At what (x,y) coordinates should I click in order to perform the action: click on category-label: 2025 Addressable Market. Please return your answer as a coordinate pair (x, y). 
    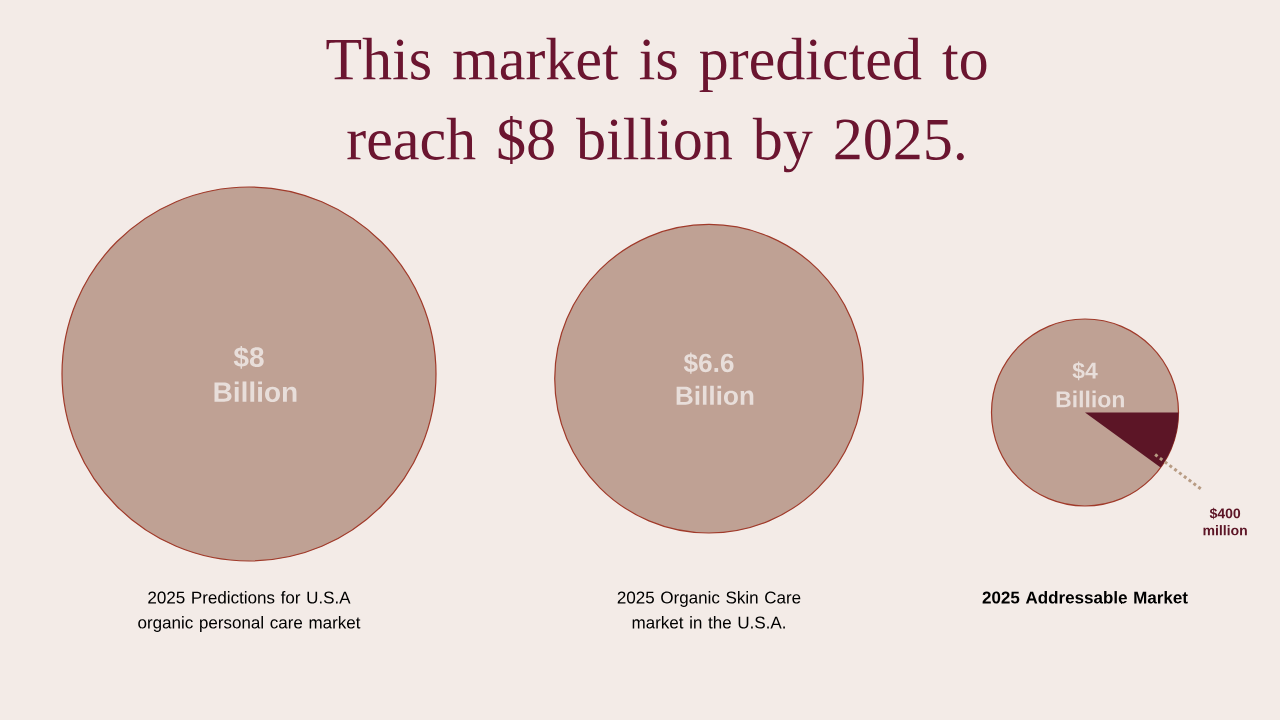
    Looking at the image, I should click on (1085, 597).